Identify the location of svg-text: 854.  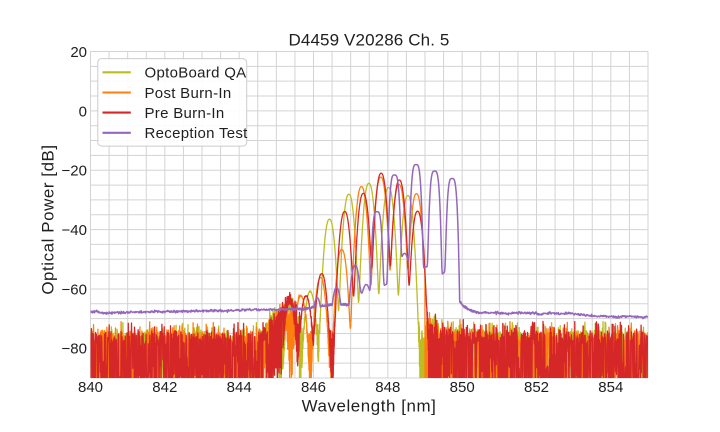
(610, 387).